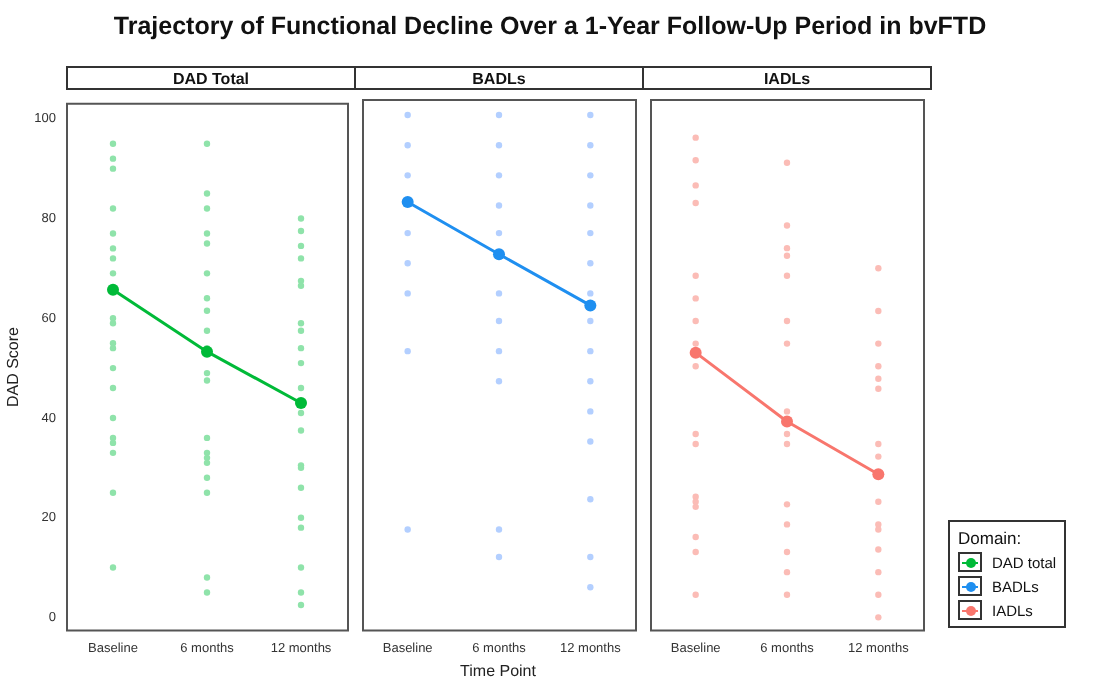 Image resolution: width=1100 pixels, height=696 pixels. Describe the element at coordinates (787, 78) in the screenshot. I see `chart-subtitle: IADLs` at that location.